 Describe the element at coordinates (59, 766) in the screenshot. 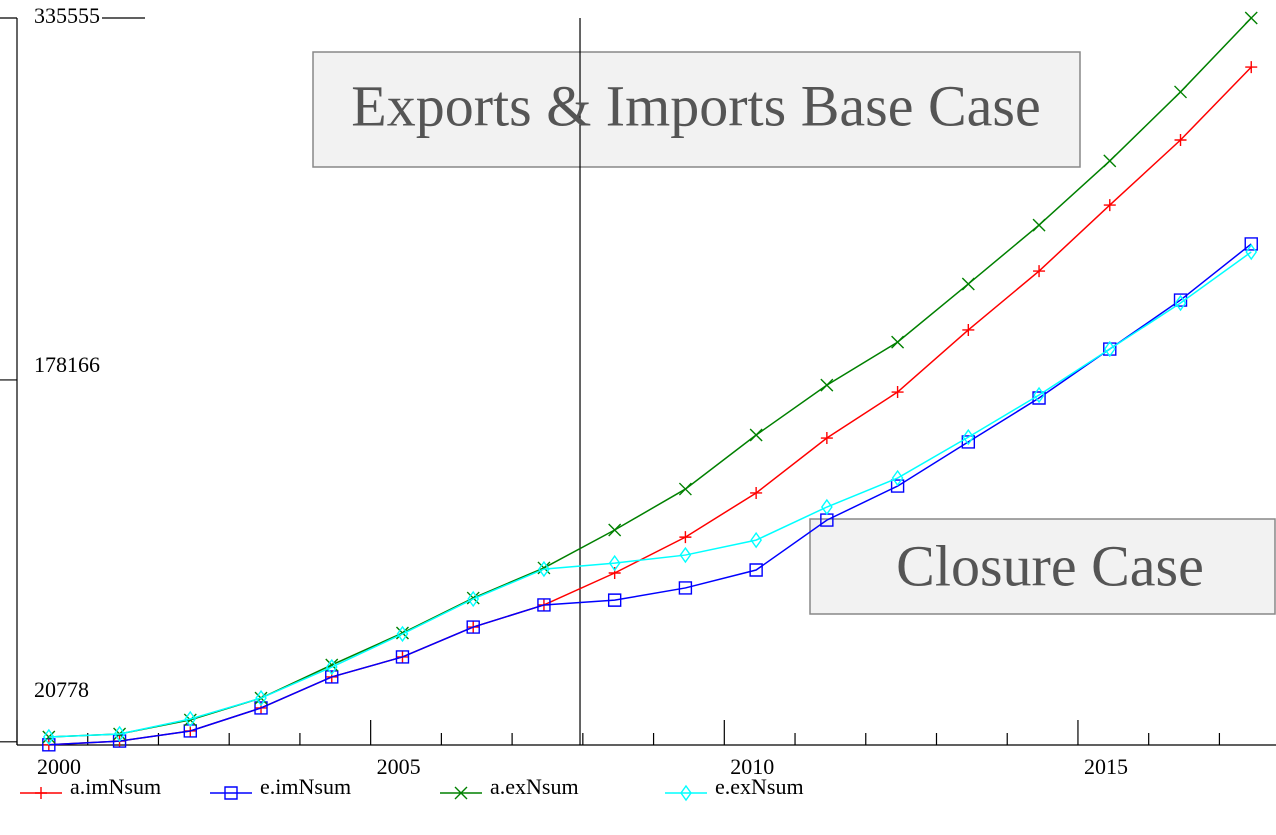

I see `x-tick-label: 2000` at that location.